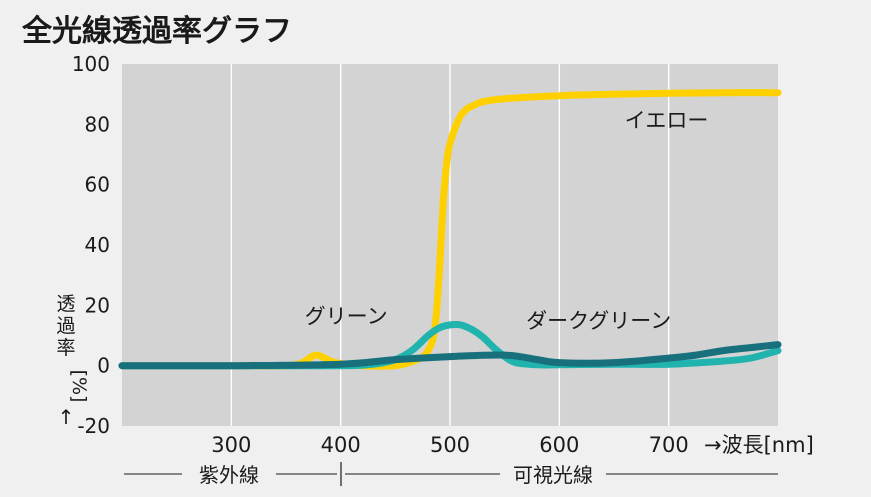  I want to click on label-green: グリーン, so click(346, 316).